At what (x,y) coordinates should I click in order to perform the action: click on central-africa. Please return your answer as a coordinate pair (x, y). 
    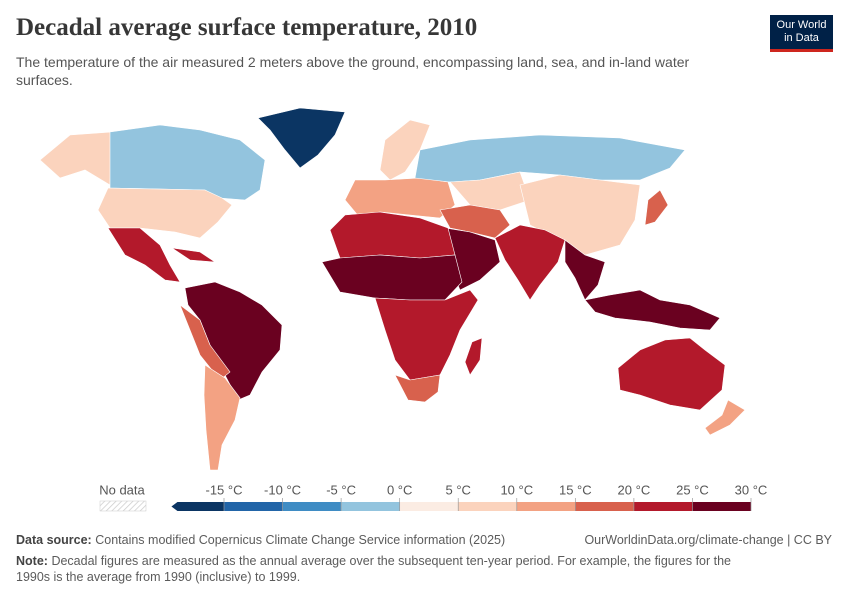
    Looking at the image, I should click on (426, 335).